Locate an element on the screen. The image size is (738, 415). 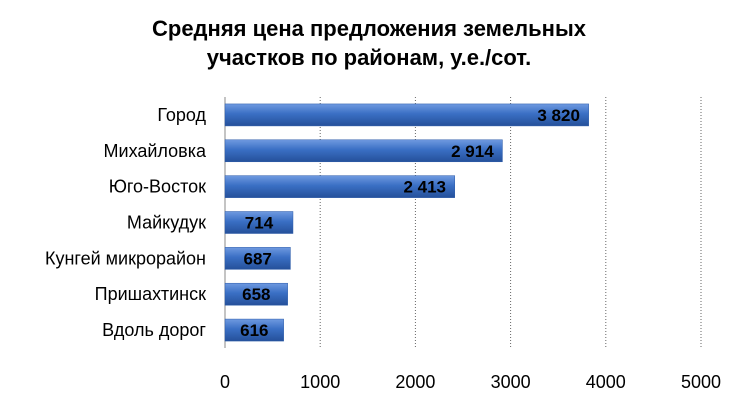
category-label: Пришахтинск is located at coordinates (150, 294).